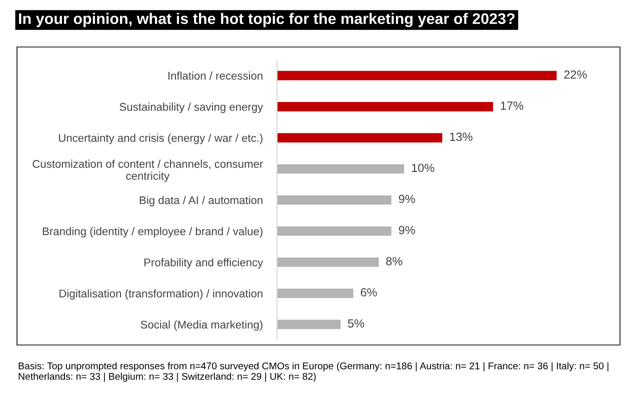  Describe the element at coordinates (461, 136) in the screenshot. I see `data-label: 13%` at that location.